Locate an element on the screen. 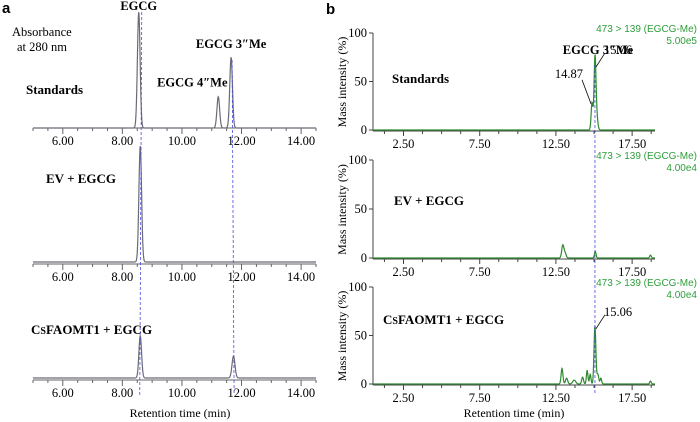 The image size is (700, 422). detector-label-line2: at 280 nm is located at coordinates (42, 47).